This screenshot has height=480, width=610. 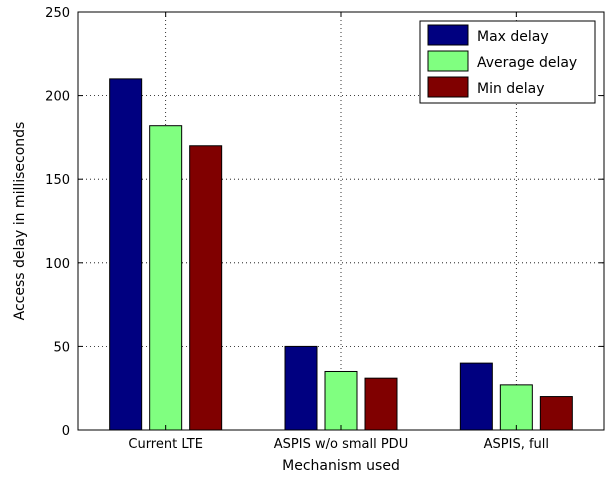 I want to click on y-tick-label: 250, so click(x=57, y=13).